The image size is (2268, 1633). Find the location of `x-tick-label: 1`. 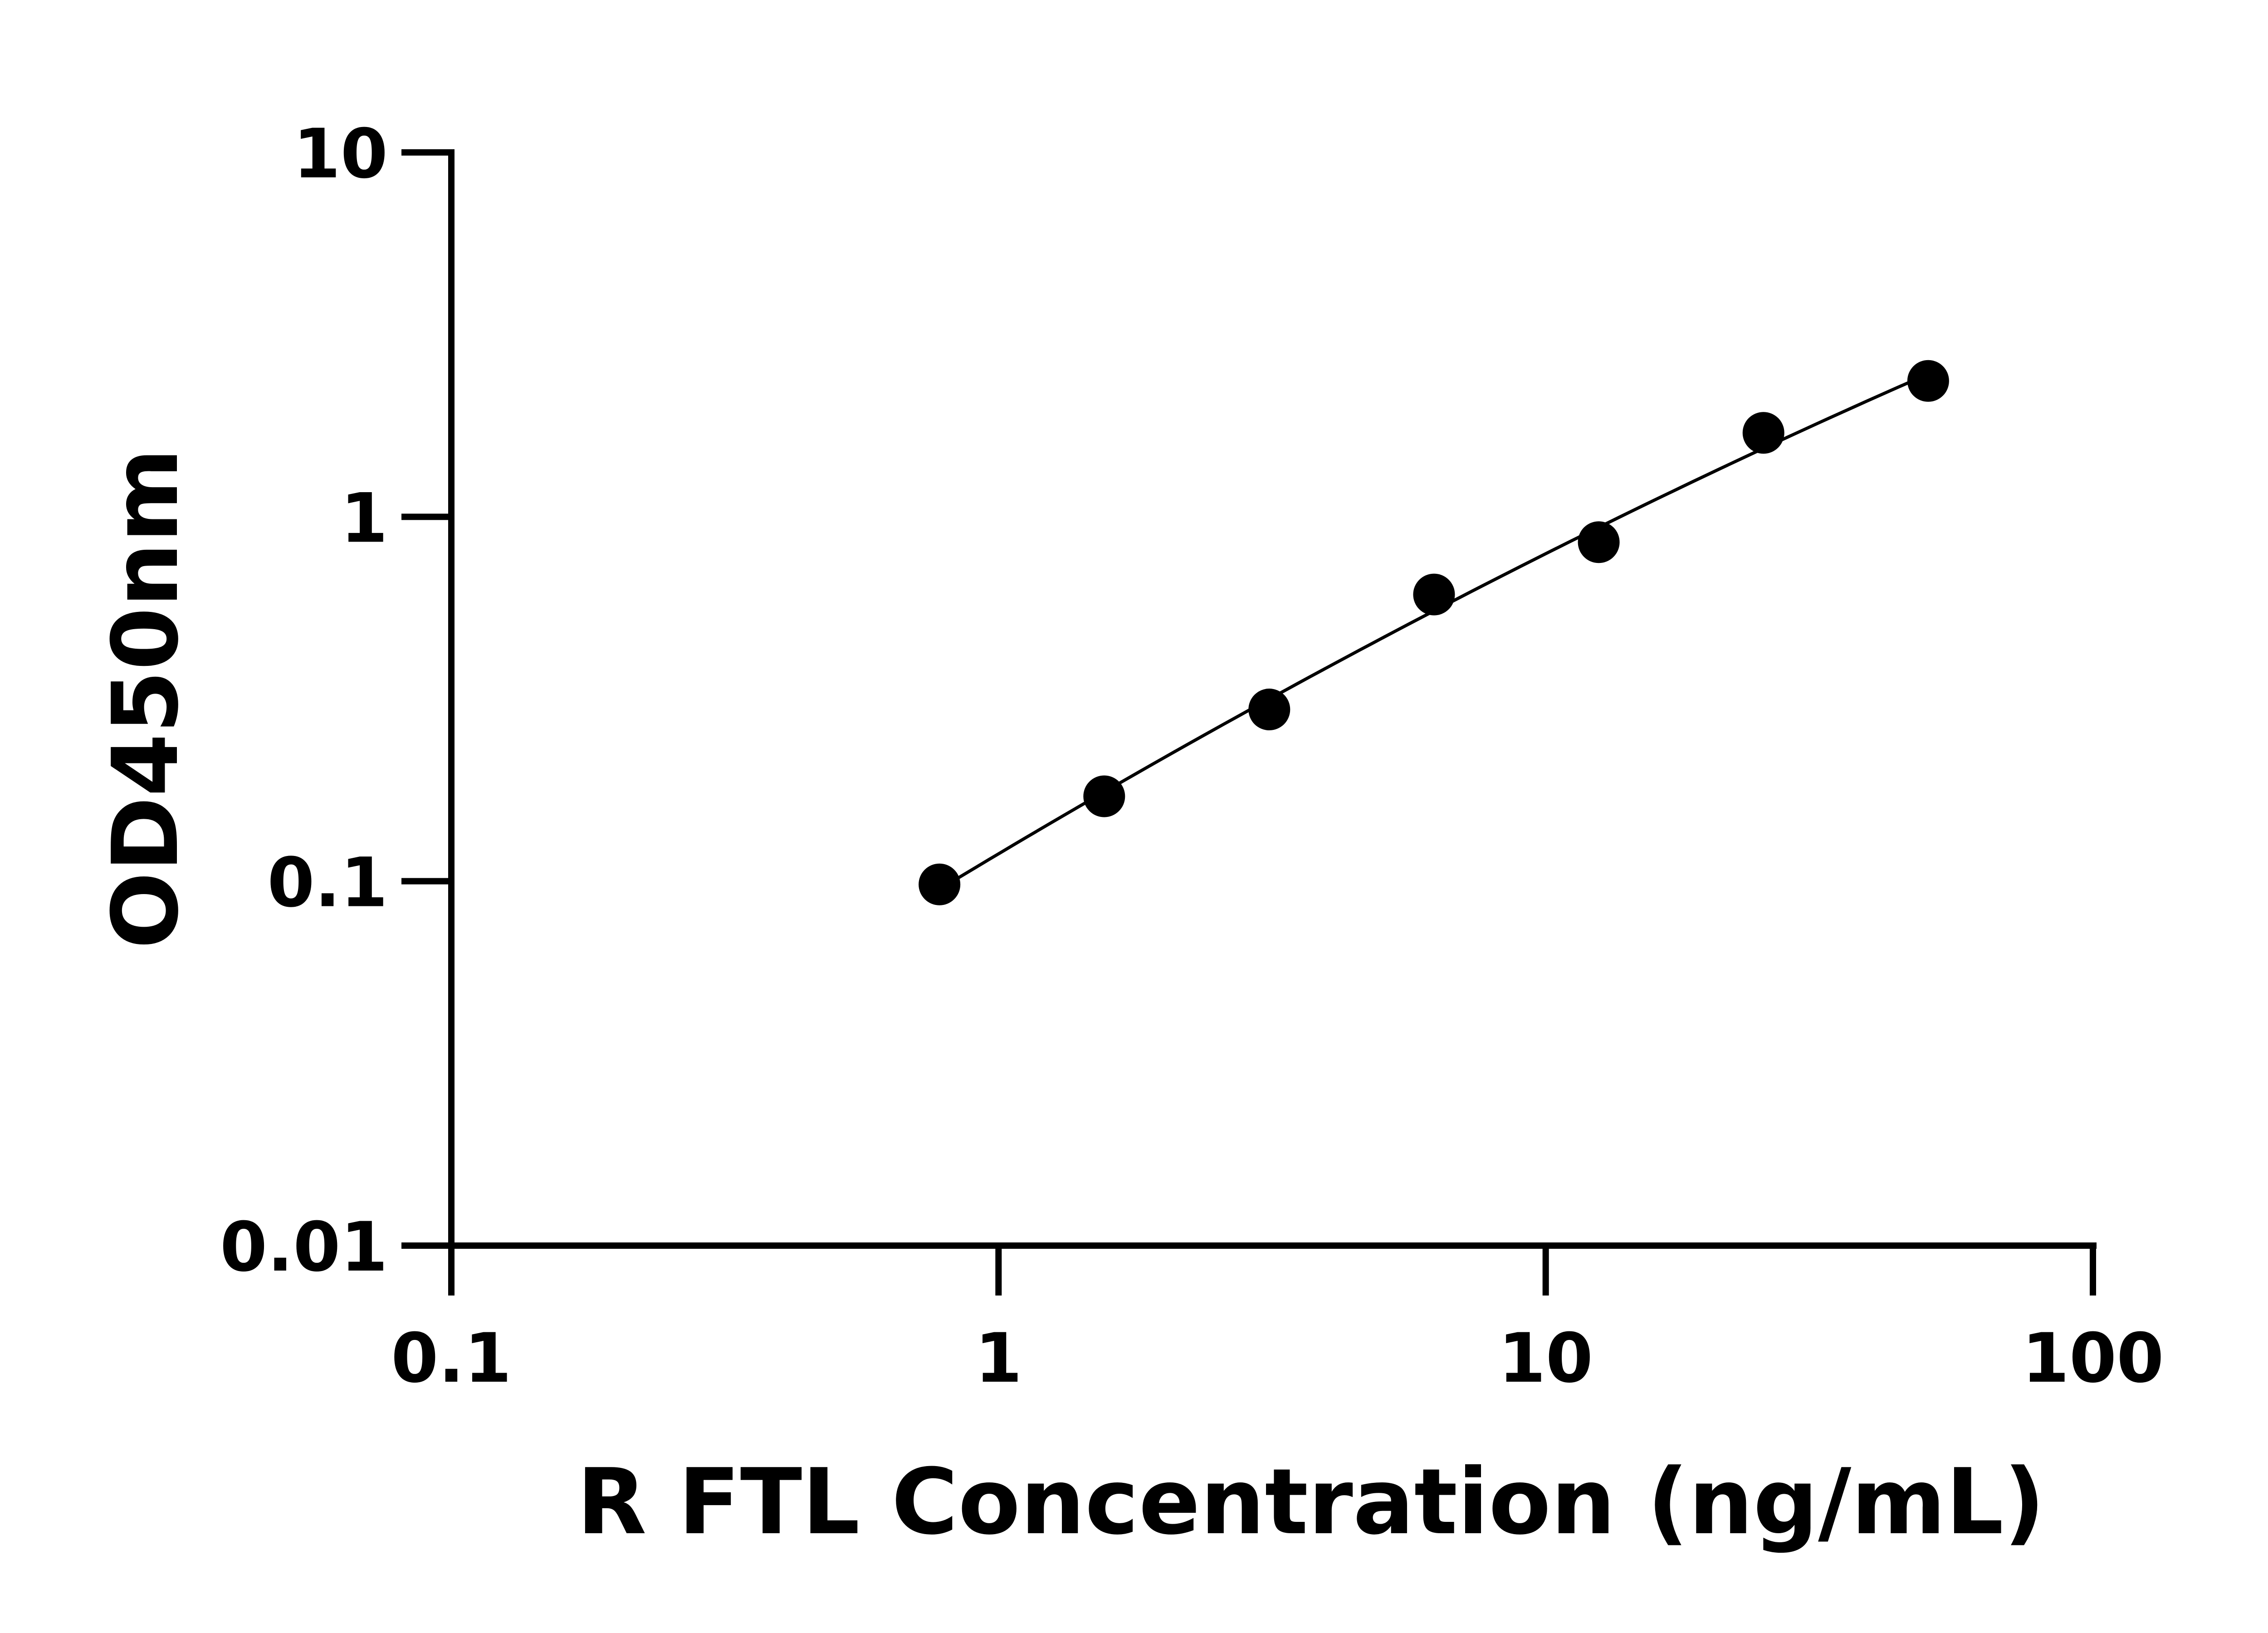

x-tick-label: 1 is located at coordinates (999, 1358).